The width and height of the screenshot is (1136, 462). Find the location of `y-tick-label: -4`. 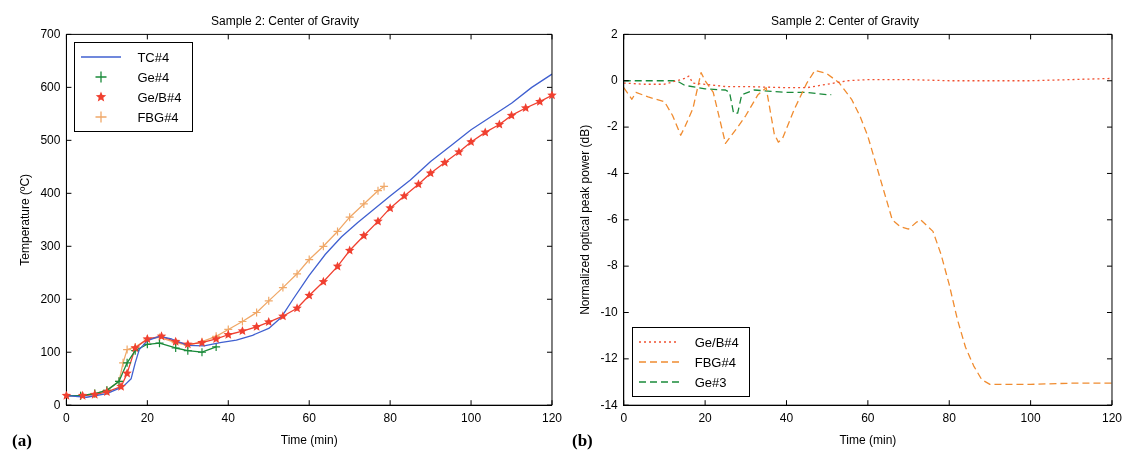

y-tick-label: -4 is located at coordinates (613, 172).